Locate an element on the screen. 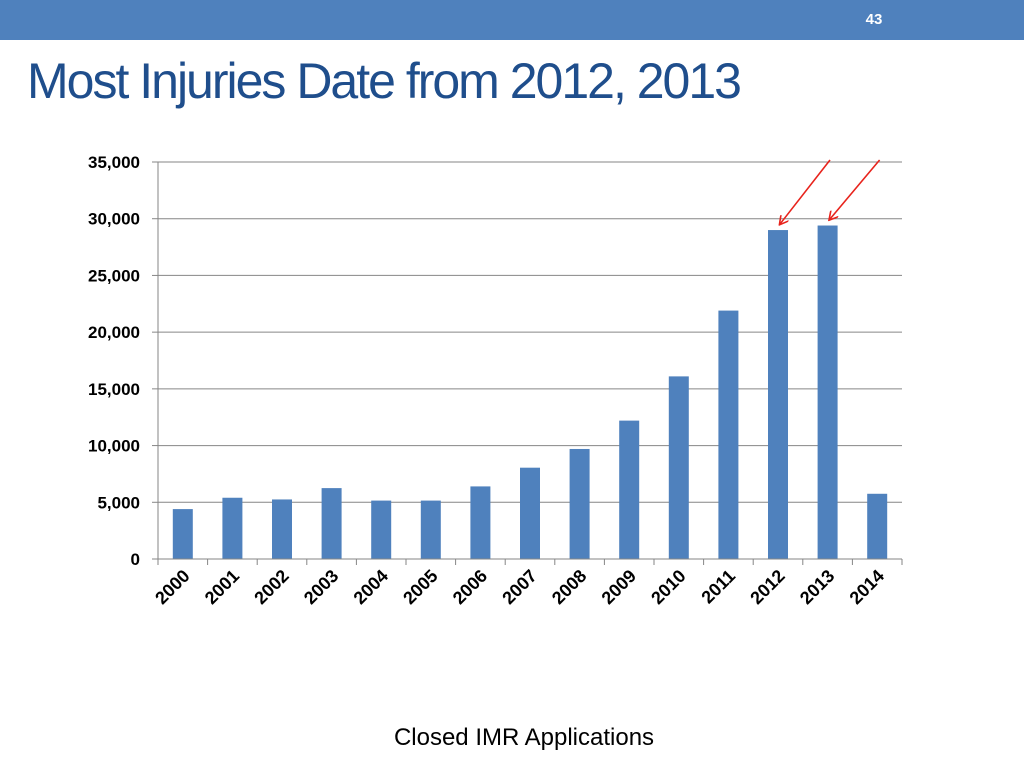 Image resolution: width=1024 pixels, height=768 pixels. header-bar is located at coordinates (512, 20).